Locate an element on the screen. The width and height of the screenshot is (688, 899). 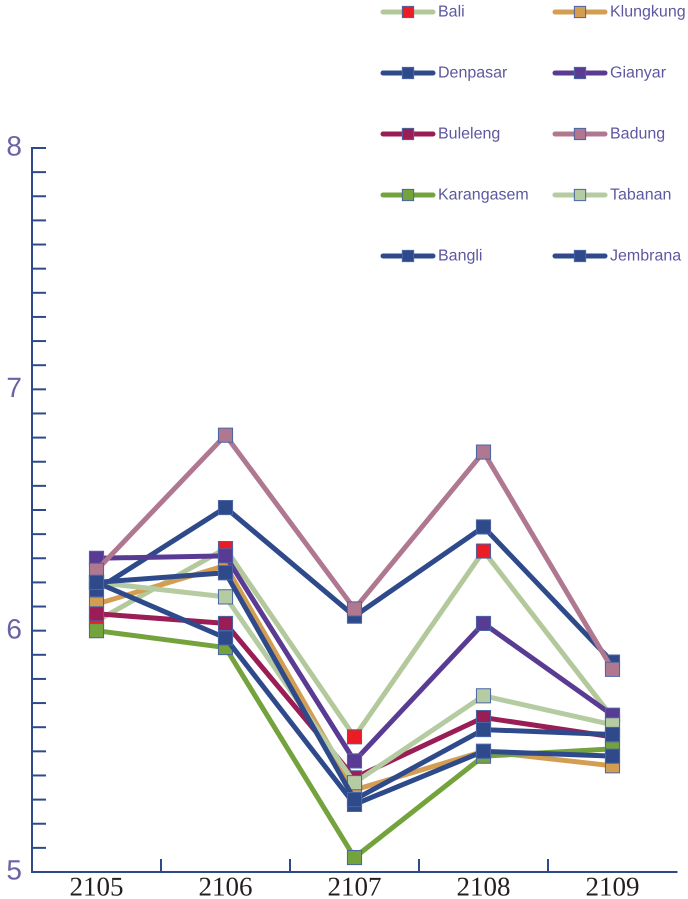
y-tick-label: 7 is located at coordinates (14, 388).